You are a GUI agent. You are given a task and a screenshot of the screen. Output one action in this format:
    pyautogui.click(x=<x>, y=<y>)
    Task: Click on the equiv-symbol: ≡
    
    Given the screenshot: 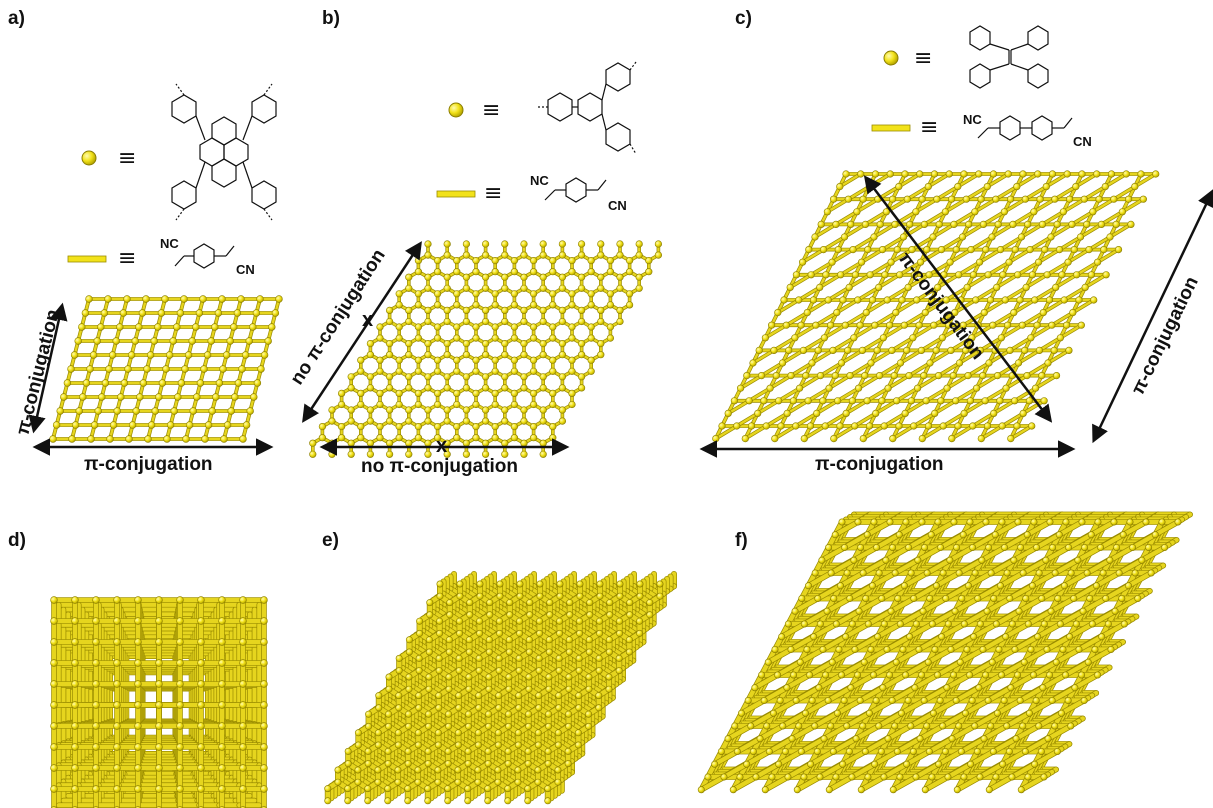 What is the action you would take?
    pyautogui.click(x=929, y=127)
    